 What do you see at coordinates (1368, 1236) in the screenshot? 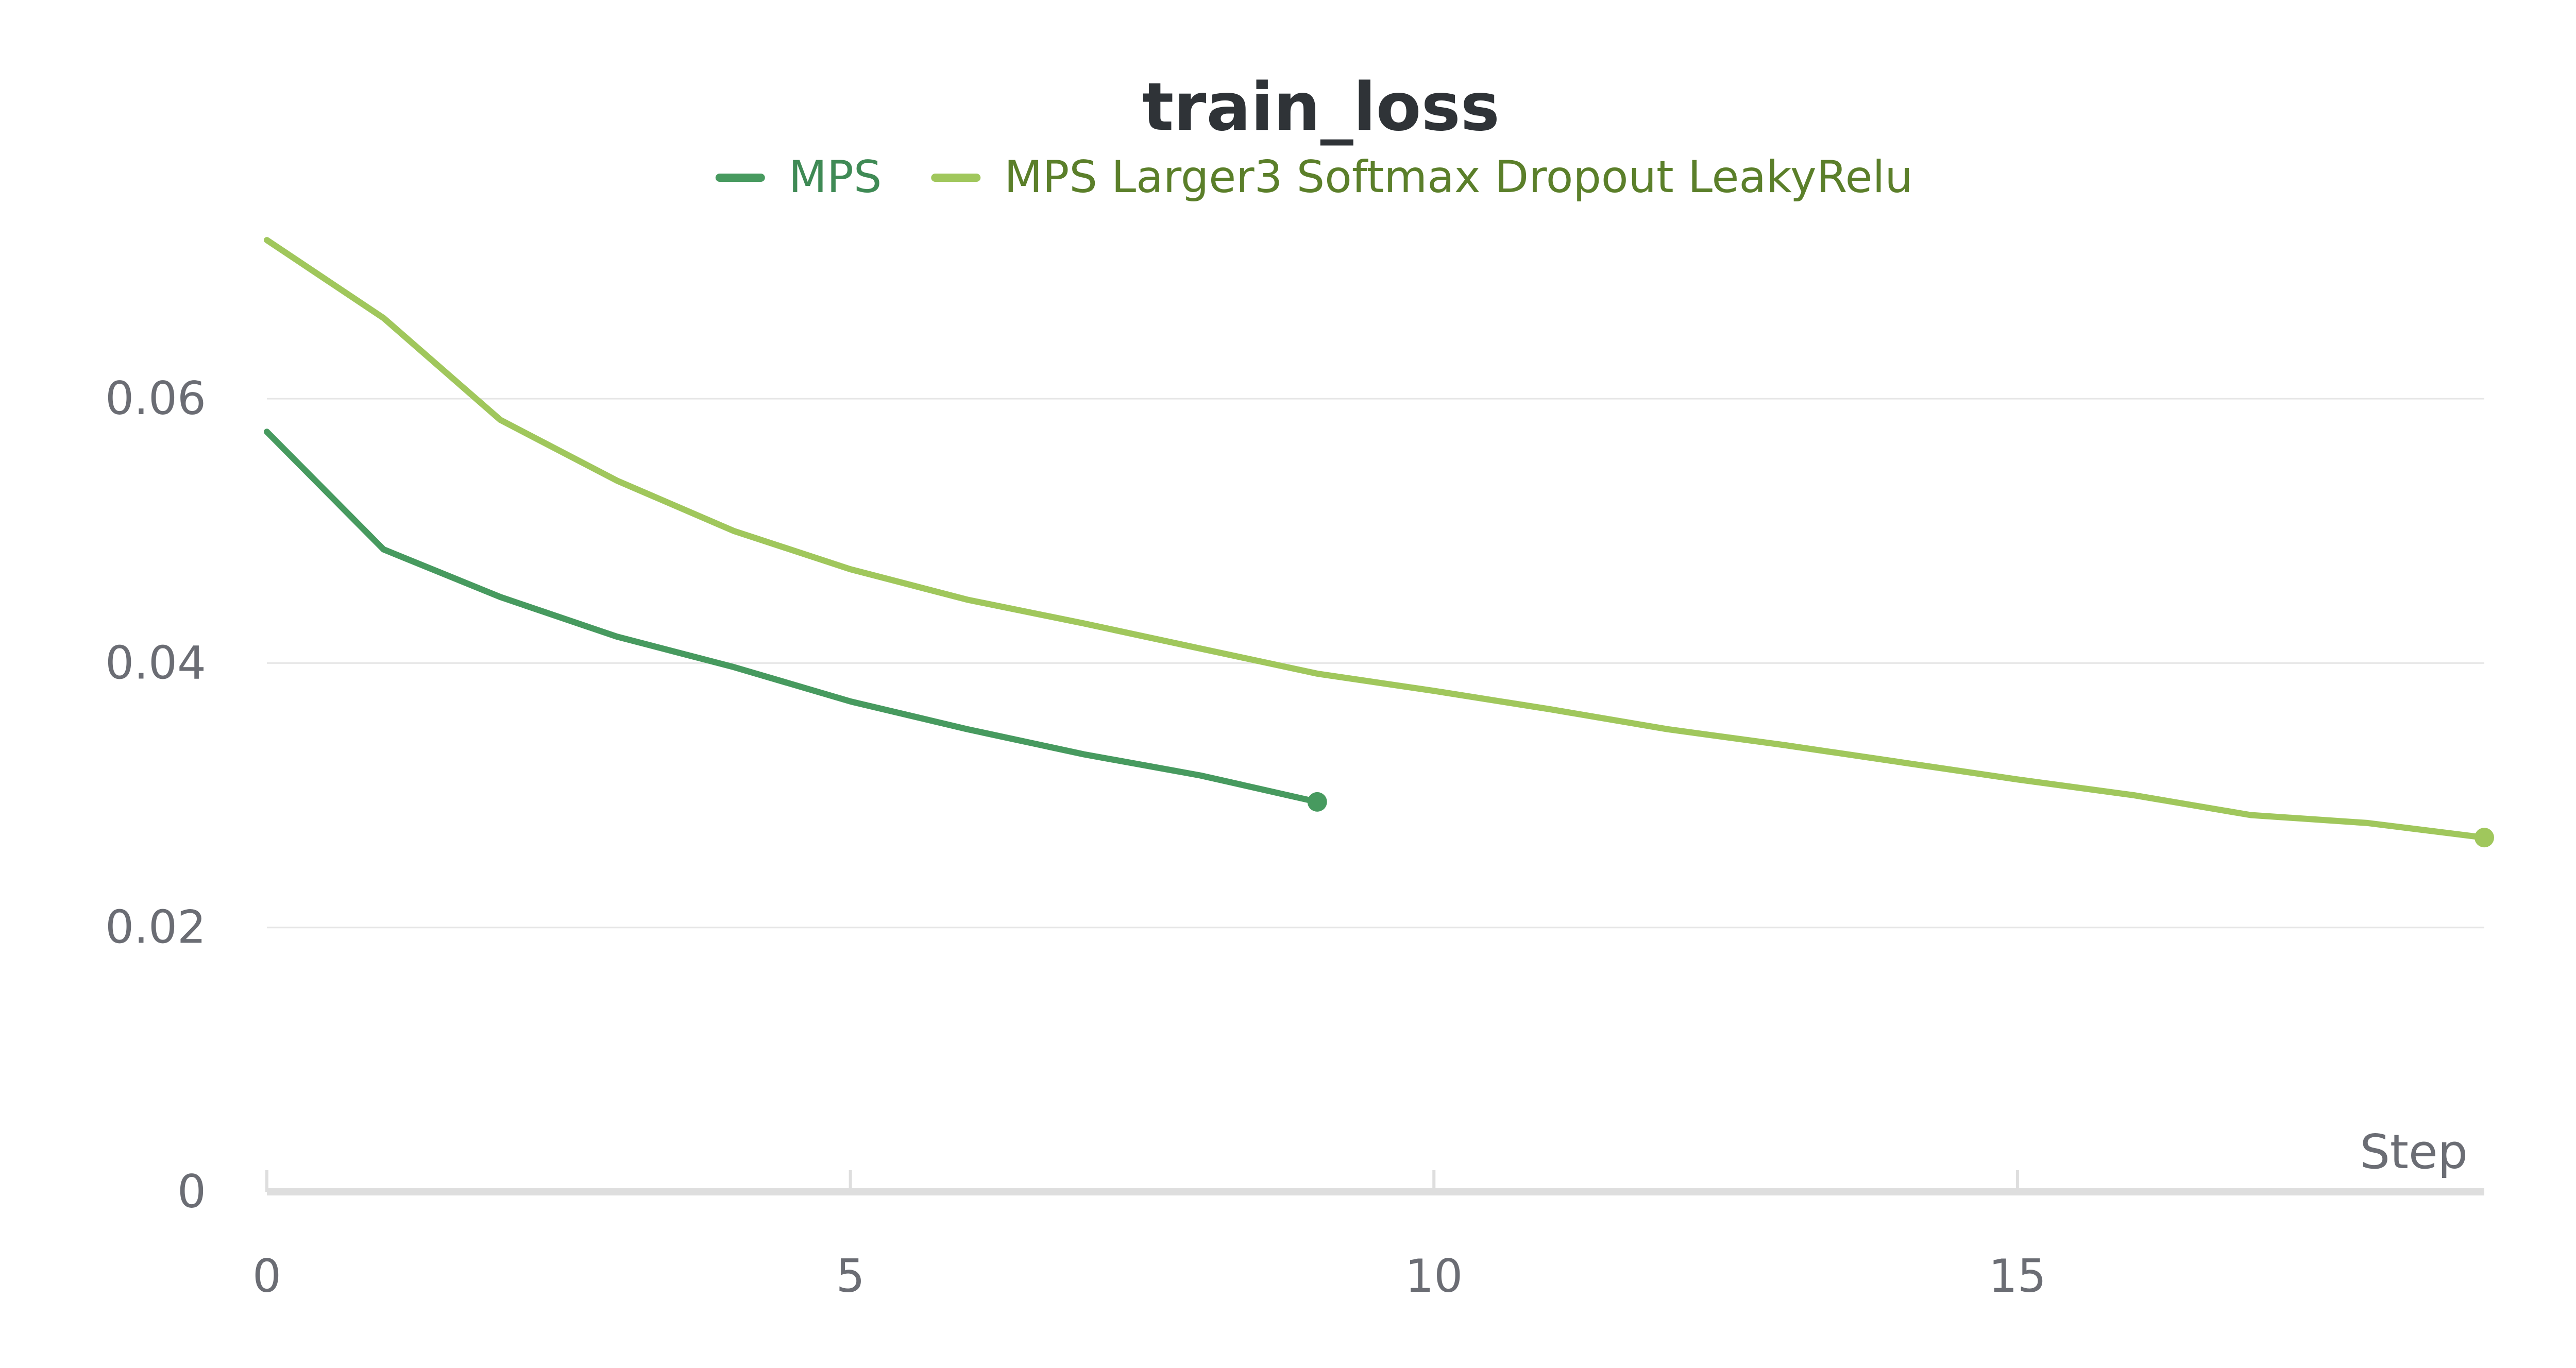
I see `x-axis: 0 5 10 15` at bounding box center [1368, 1236].